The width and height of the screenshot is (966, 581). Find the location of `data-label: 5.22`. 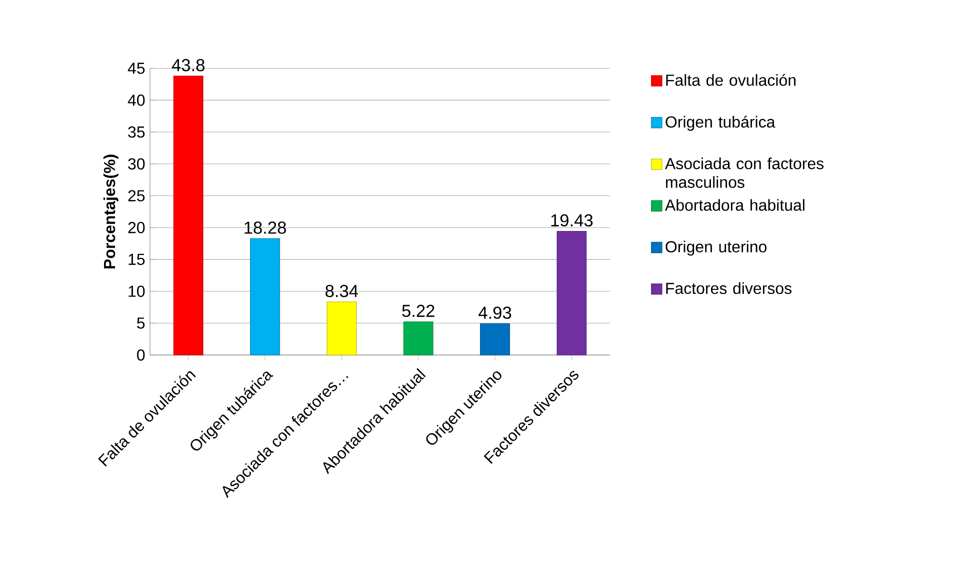

data-label: 5.22 is located at coordinates (418, 311).